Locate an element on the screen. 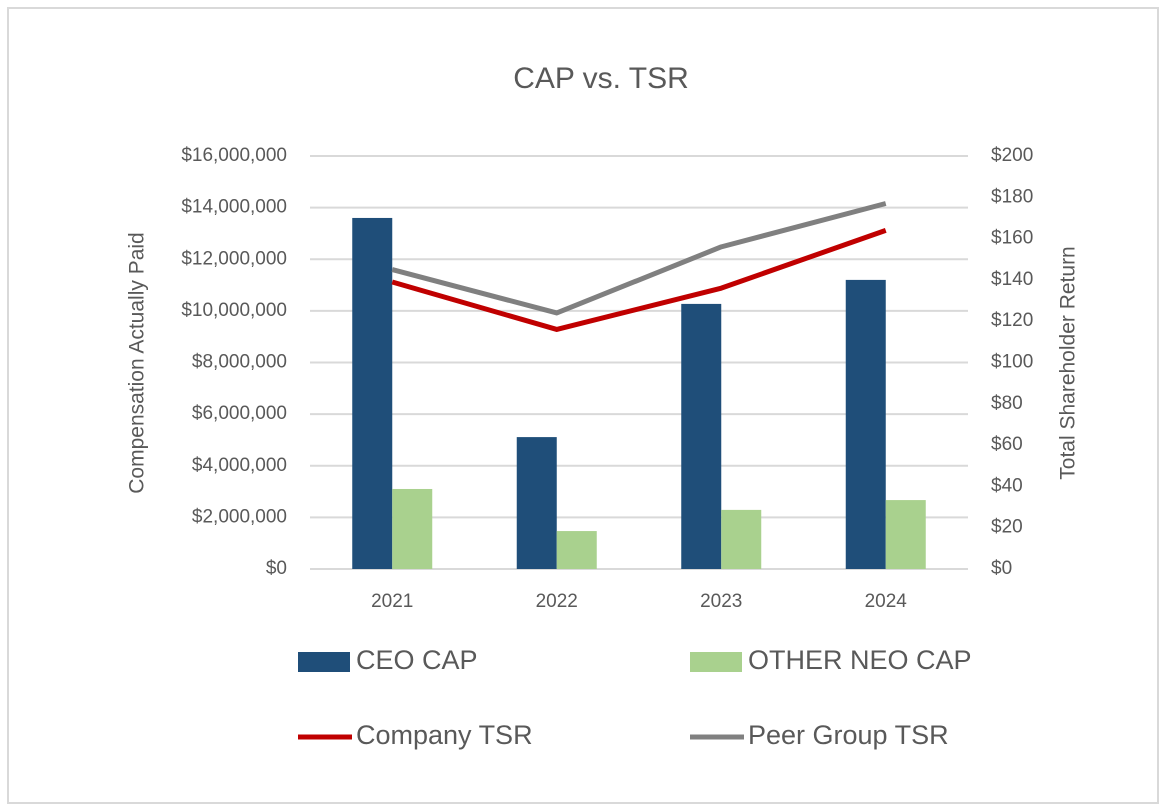 The height and width of the screenshot is (811, 1167). y2-tick-label: $80 is located at coordinates (1007, 403).